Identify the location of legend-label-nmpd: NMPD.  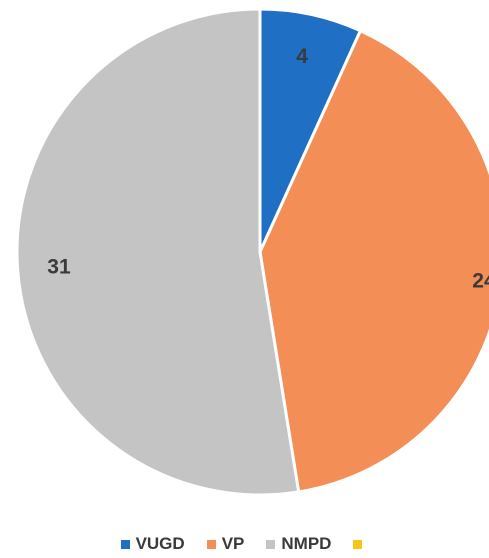
(306, 543).